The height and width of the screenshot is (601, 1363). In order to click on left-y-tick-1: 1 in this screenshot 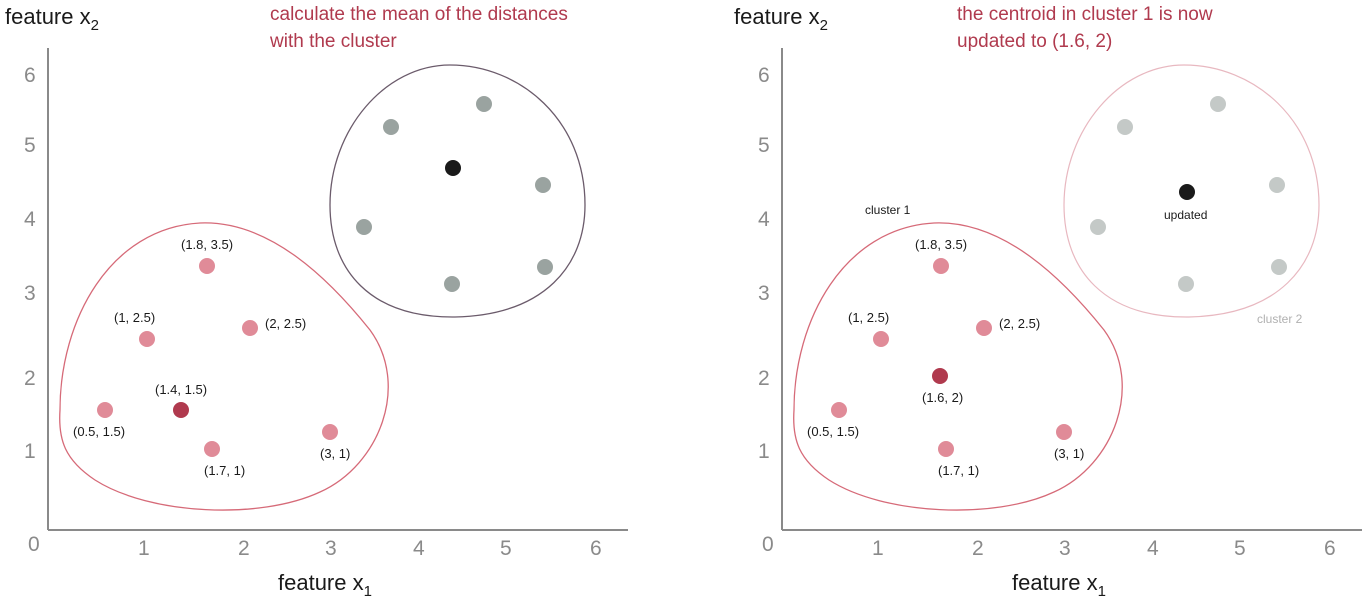, I will do `click(30, 451)`.